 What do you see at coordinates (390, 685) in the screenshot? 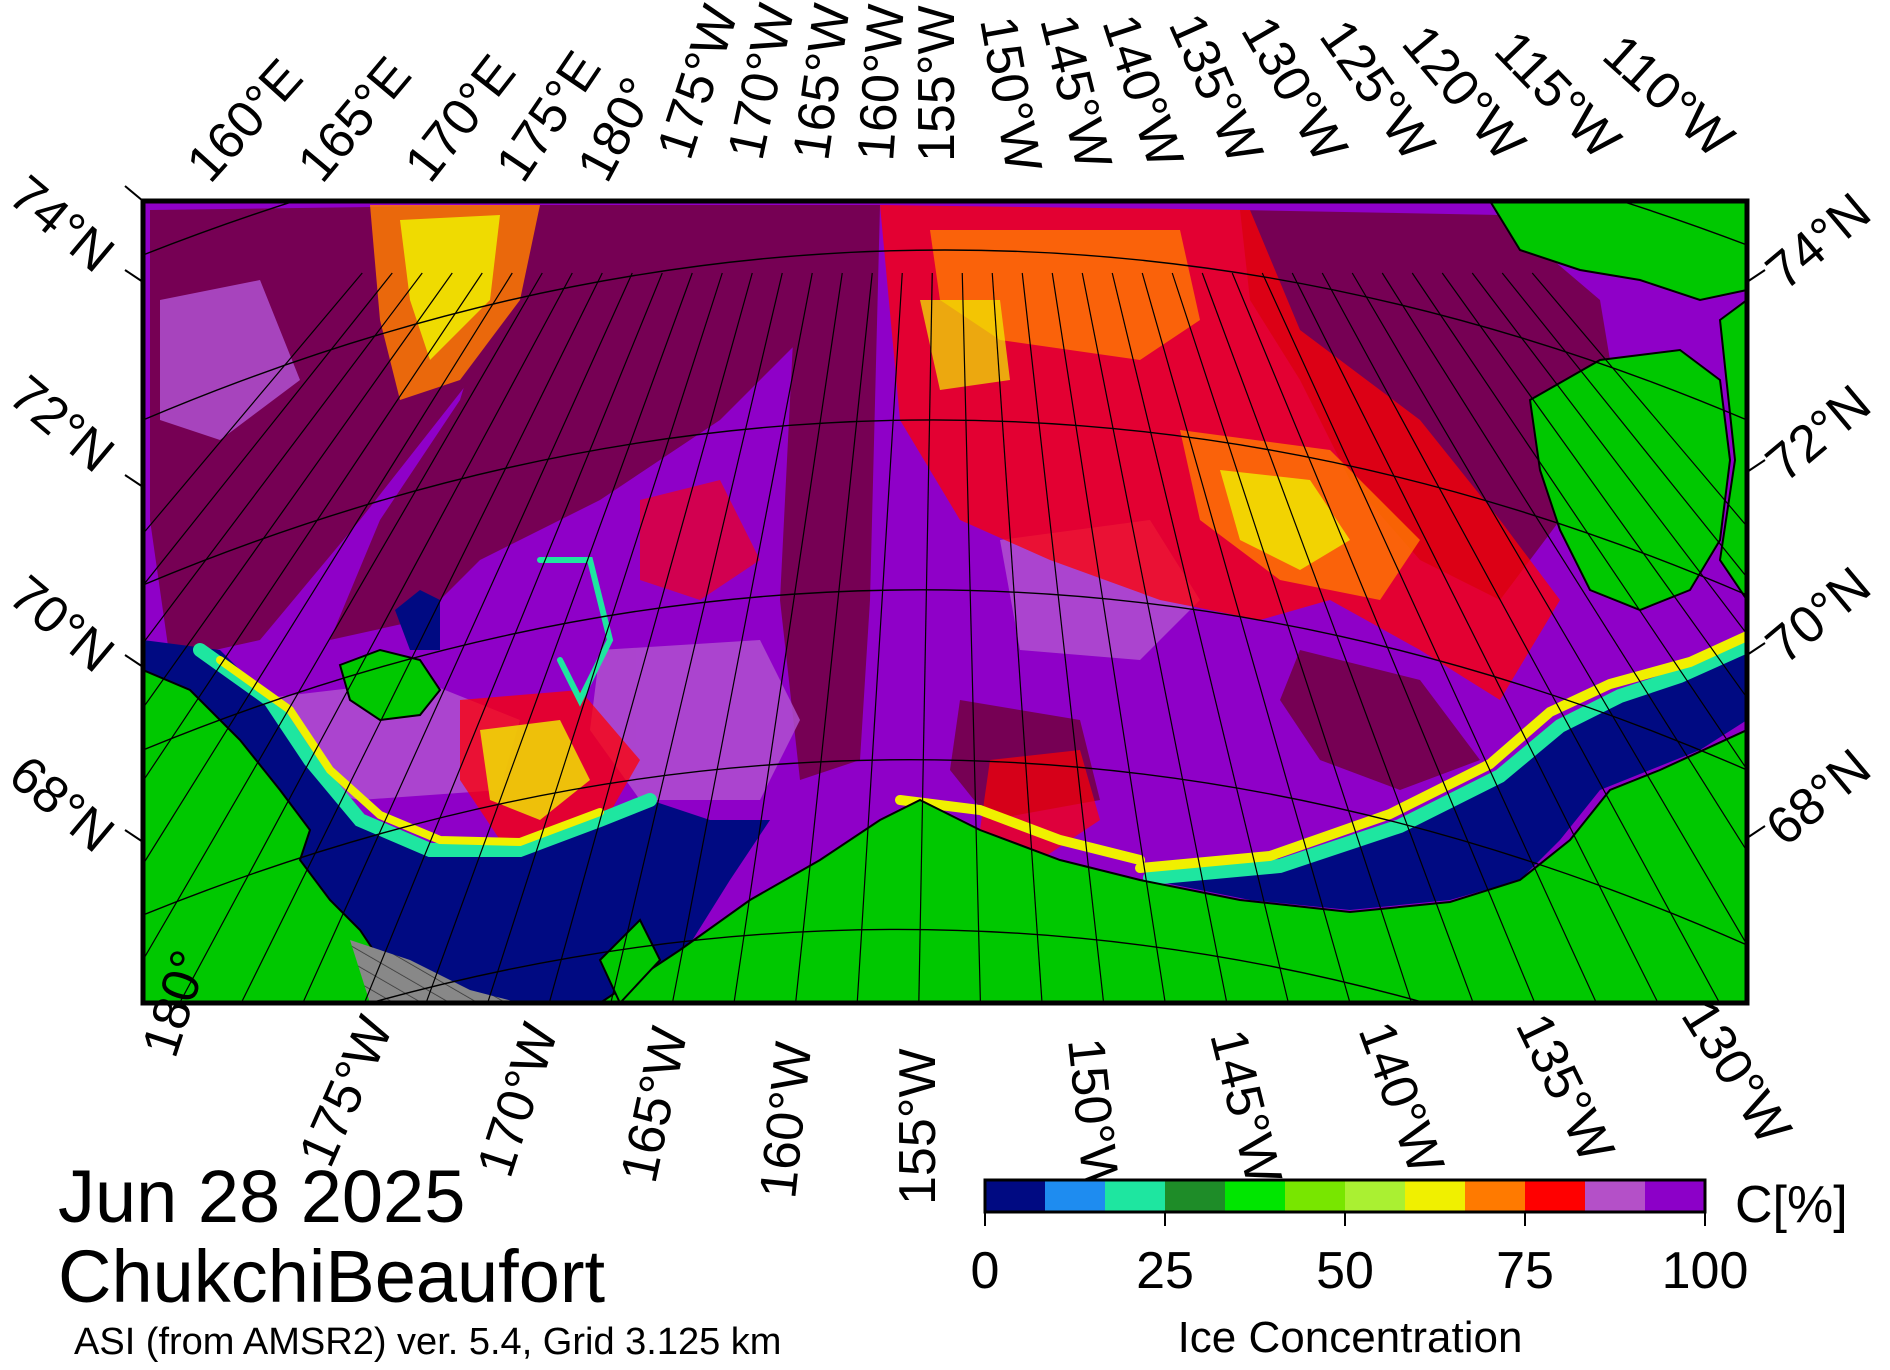
I see `wrangel-island` at bounding box center [390, 685].